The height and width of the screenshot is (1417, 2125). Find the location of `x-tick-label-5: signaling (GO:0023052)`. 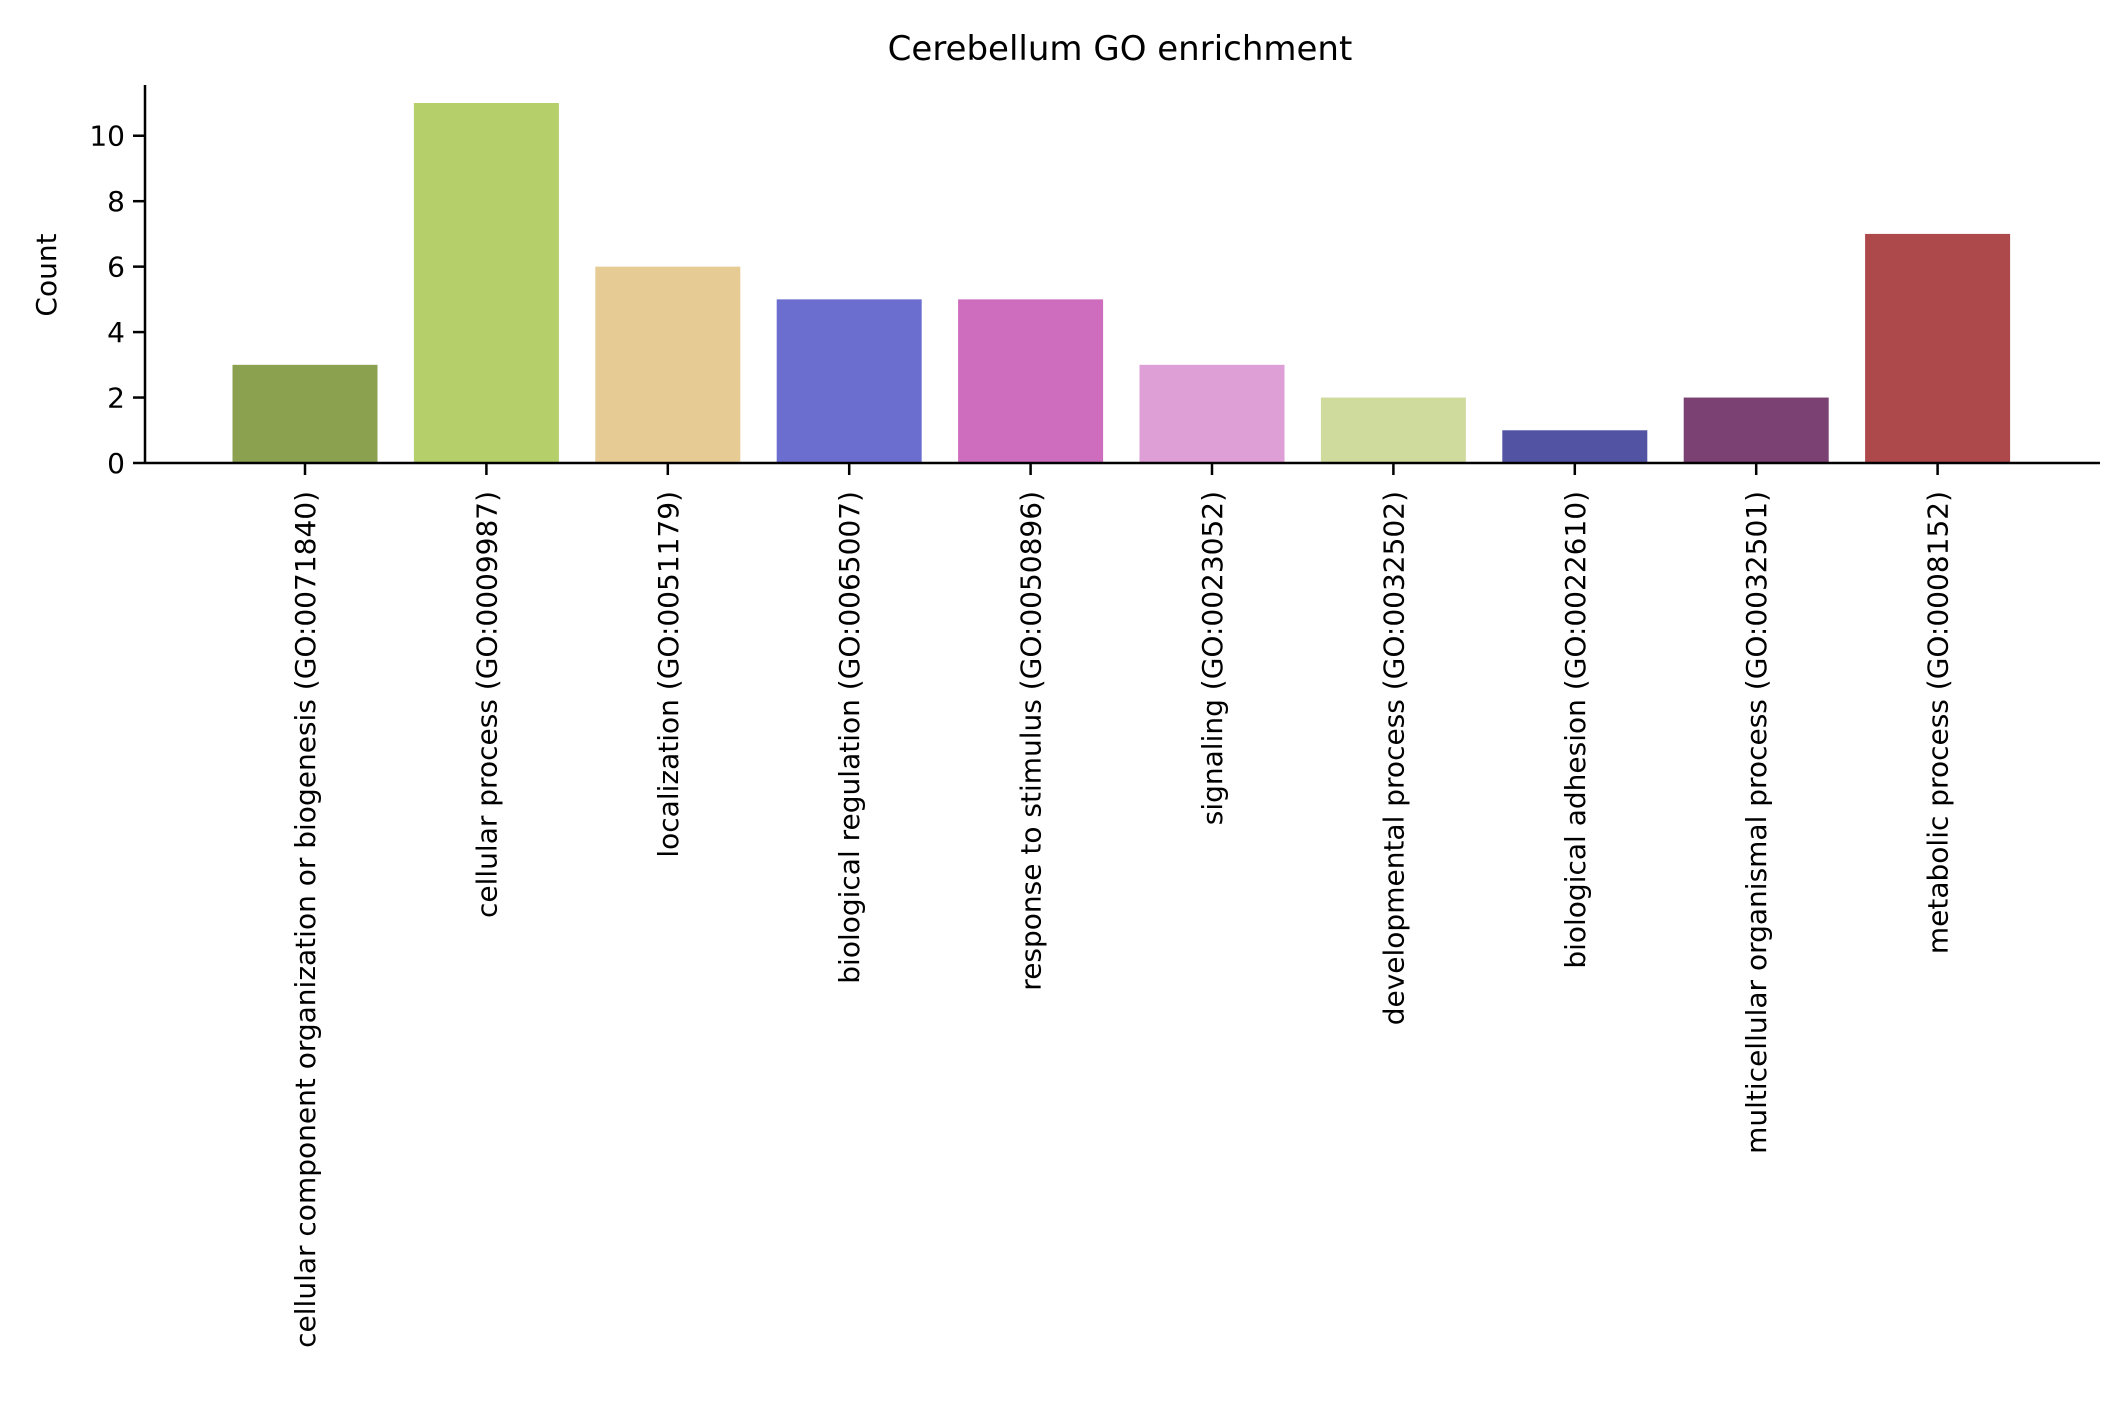

x-tick-label-5: signaling (GO:0023052) is located at coordinates (1212, 658).